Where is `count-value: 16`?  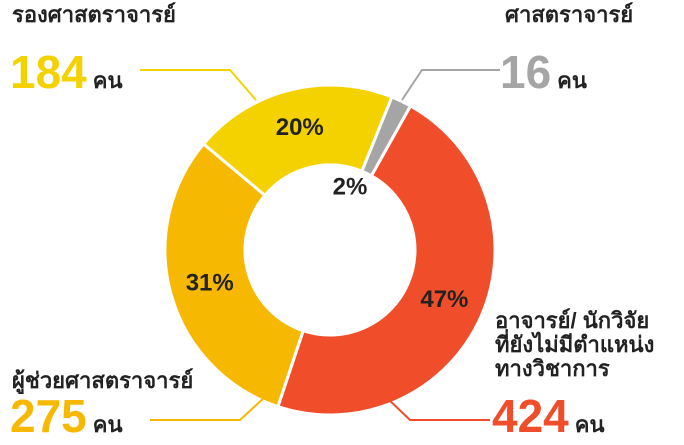
count-value: 16 is located at coordinates (525, 72).